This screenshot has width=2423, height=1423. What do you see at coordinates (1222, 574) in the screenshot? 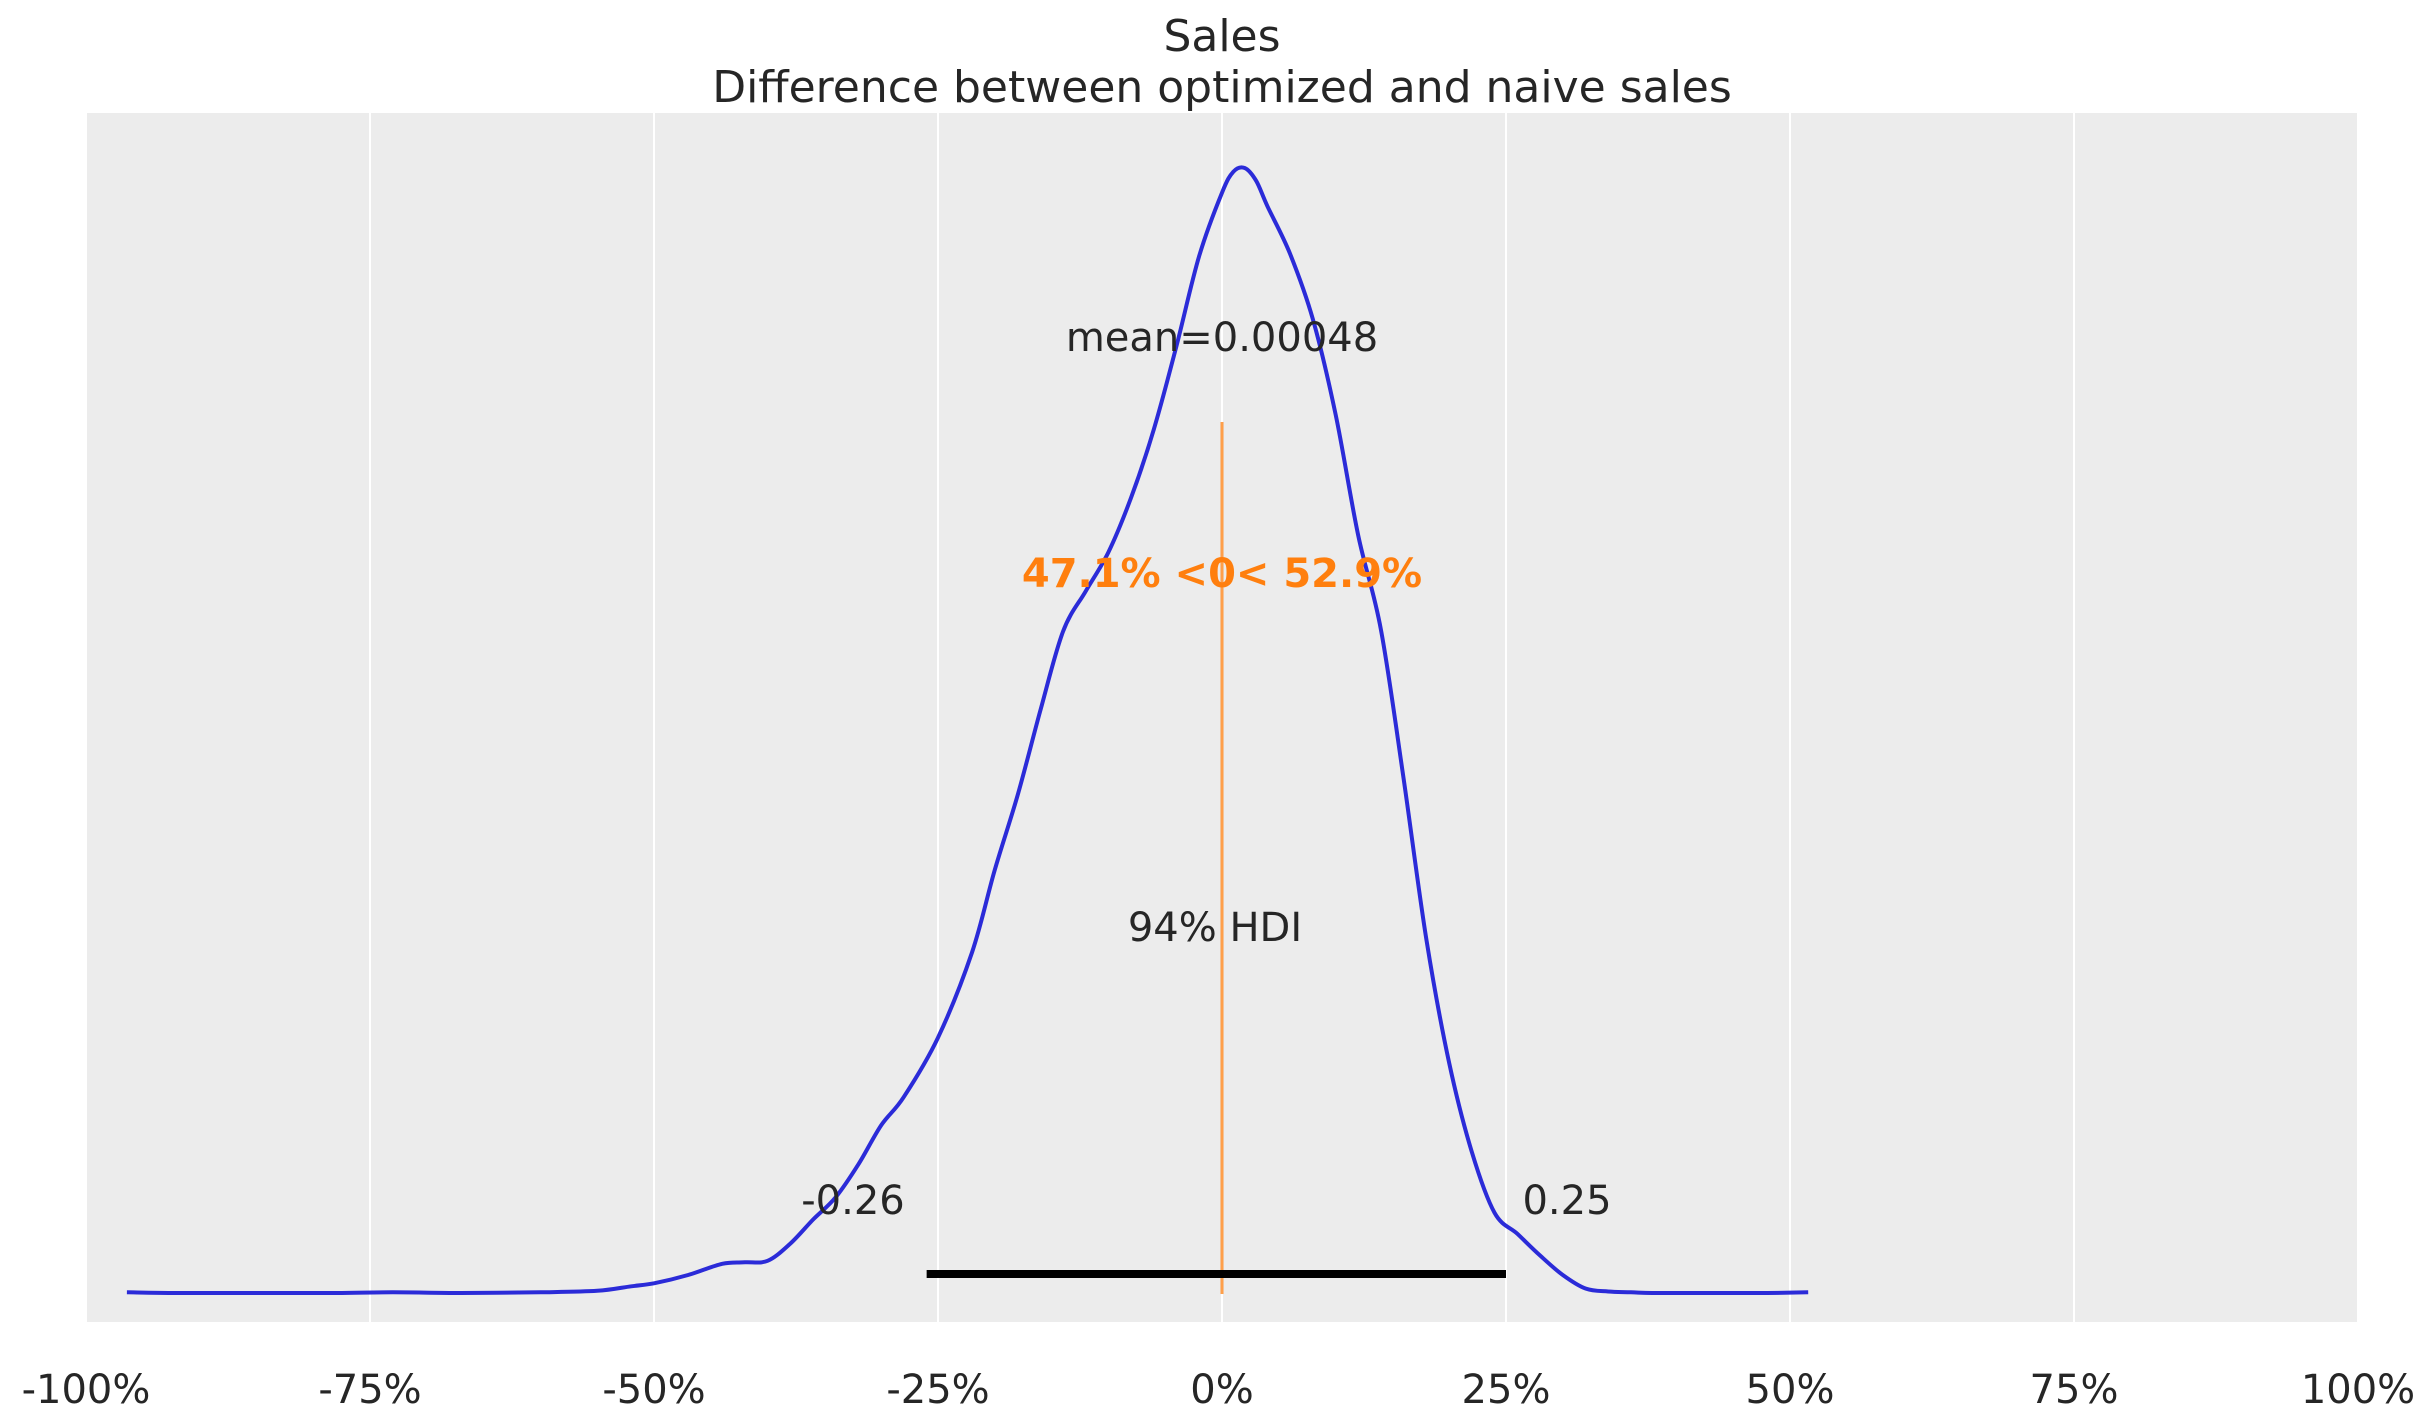
I see `reference-label: 47.1% <0< 52.9%` at bounding box center [1222, 574].